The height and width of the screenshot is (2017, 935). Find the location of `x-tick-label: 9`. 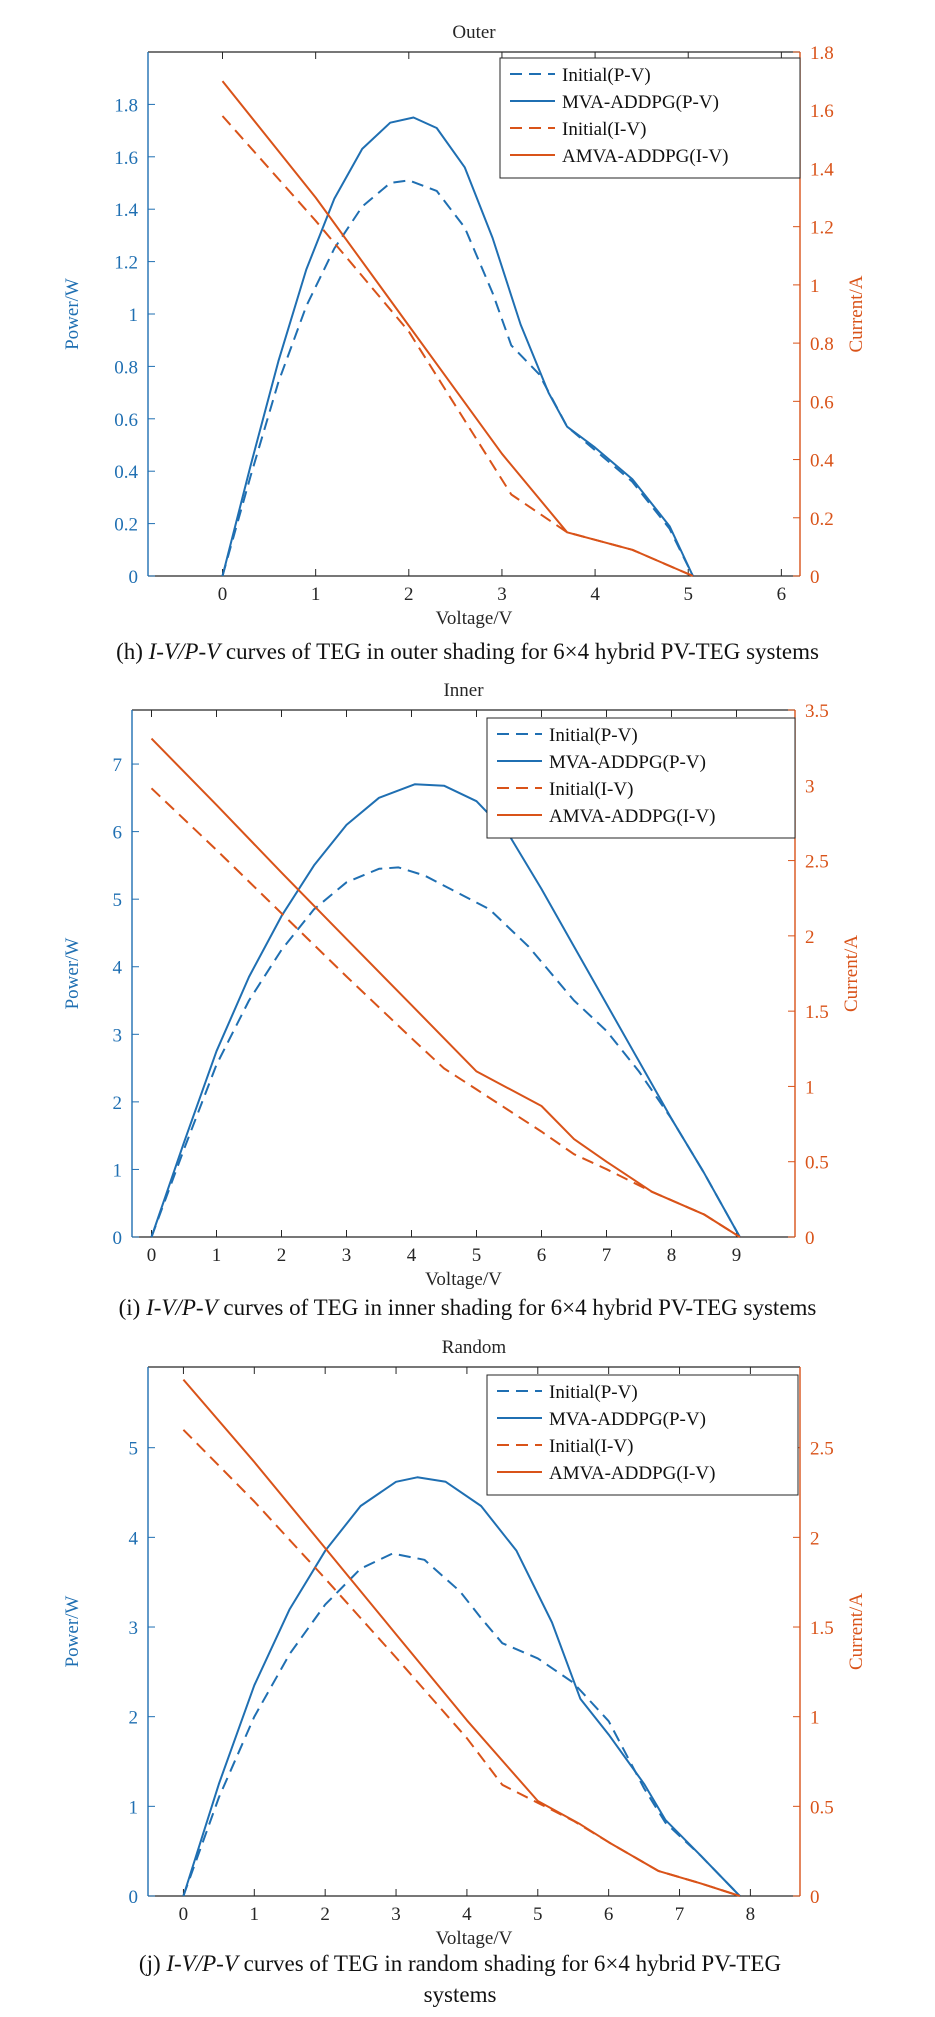

x-tick-label: 9 is located at coordinates (737, 1255).